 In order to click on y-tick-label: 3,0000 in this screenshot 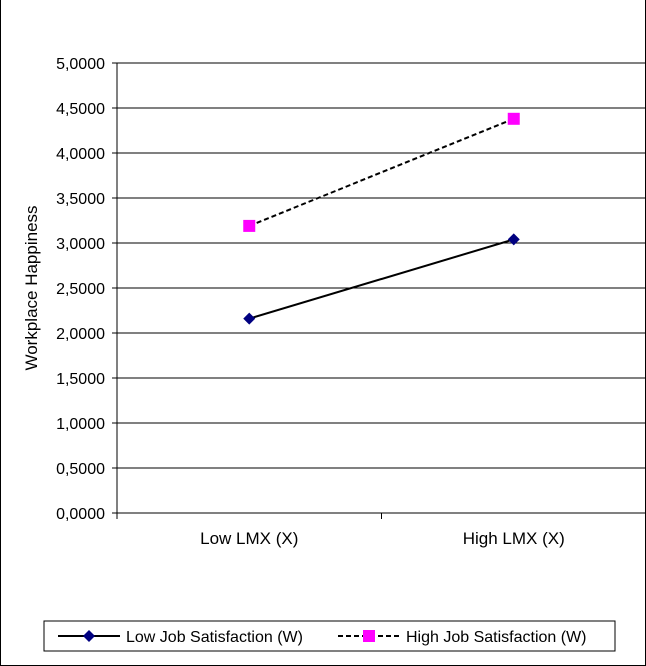, I will do `click(80, 244)`.